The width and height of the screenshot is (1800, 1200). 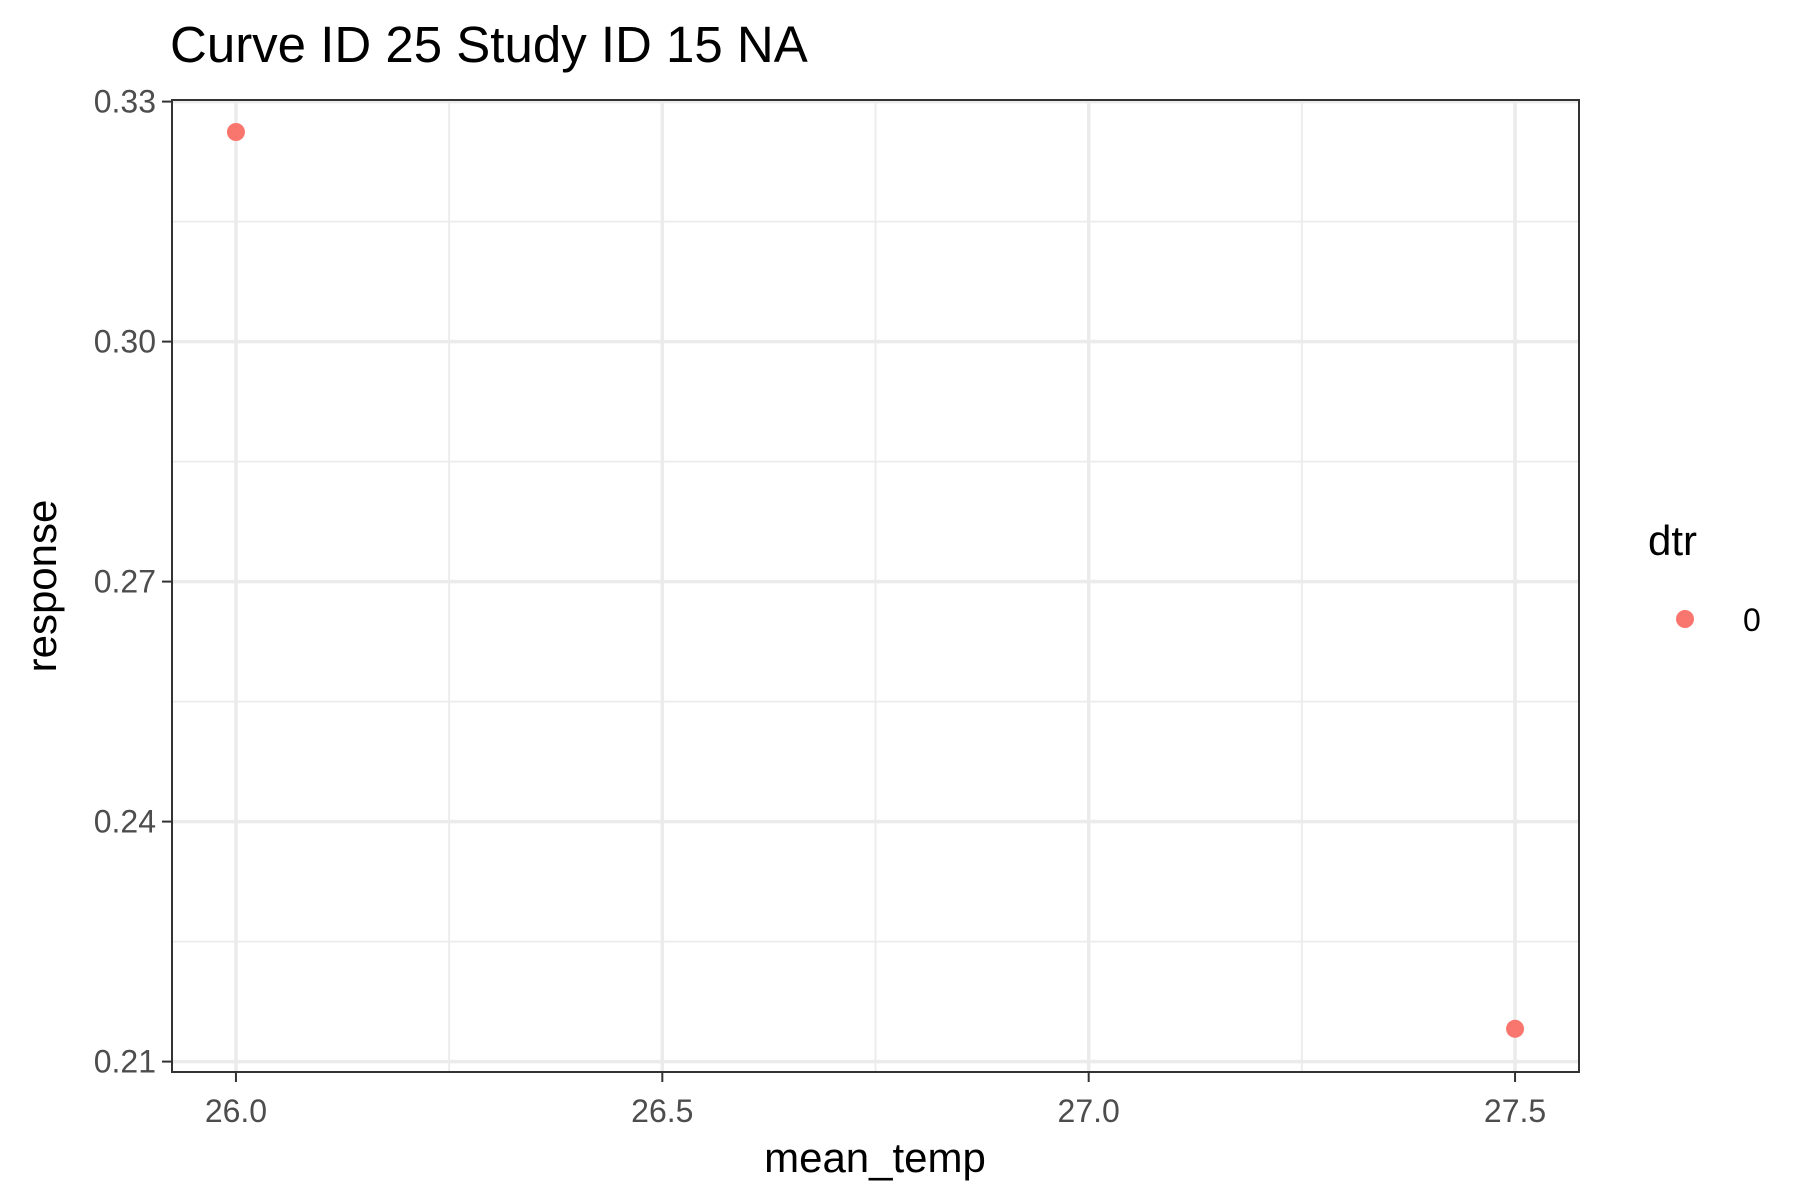 What do you see at coordinates (489, 44) in the screenshot?
I see `chart-title: Curve ID 25 Study ID 15 NA` at bounding box center [489, 44].